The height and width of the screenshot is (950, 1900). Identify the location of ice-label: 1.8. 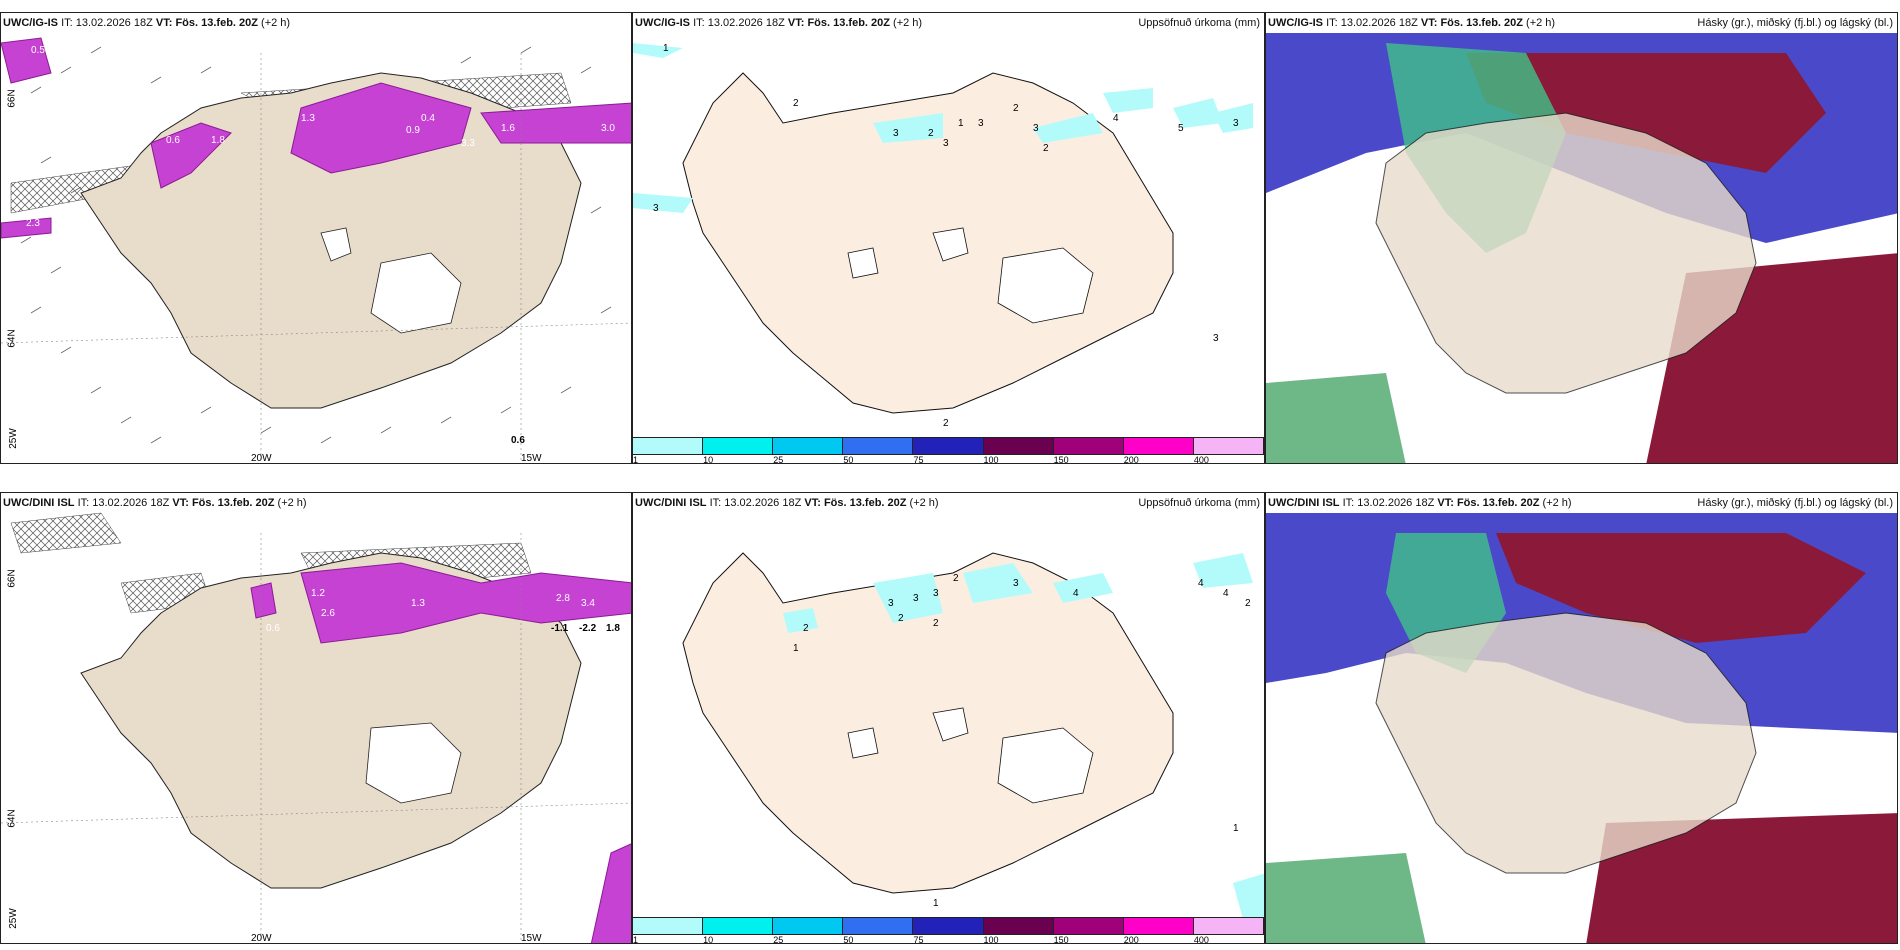
(218, 140).